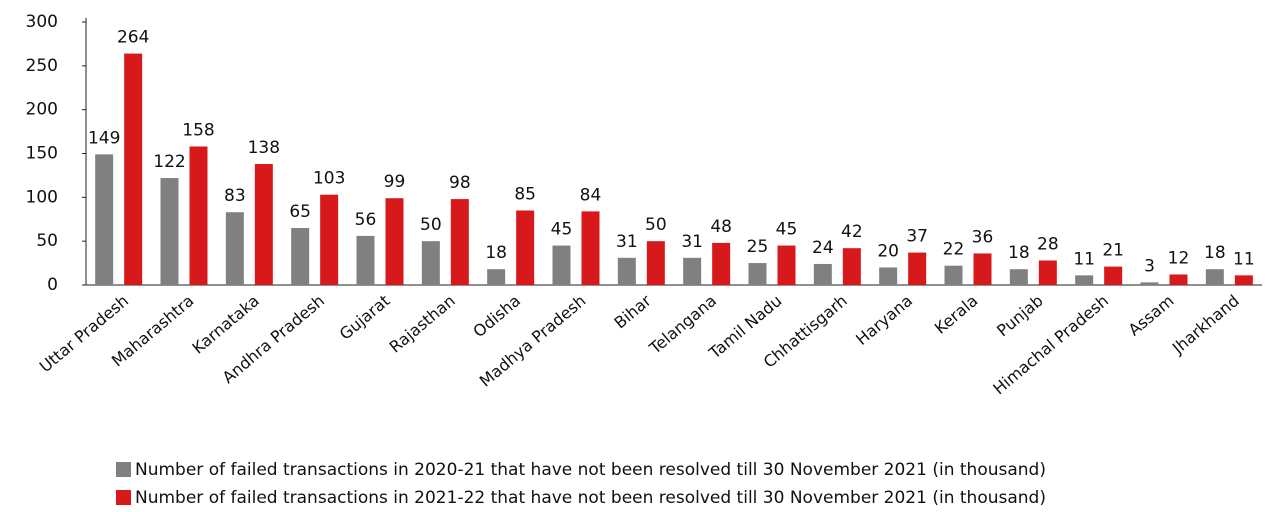  Describe the element at coordinates (632, 312) in the screenshot. I see `x-tick-label: Bihar` at that location.